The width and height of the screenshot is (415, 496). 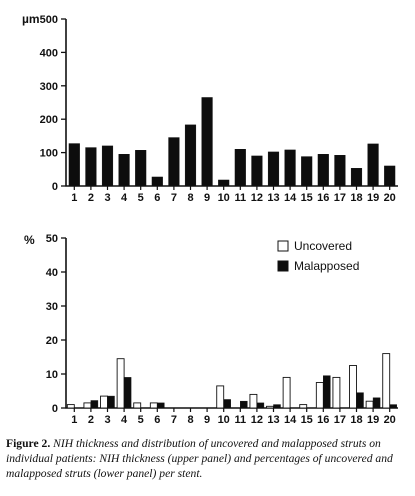 What do you see at coordinates (29, 240) in the screenshot?
I see `y-unit-label: %` at bounding box center [29, 240].